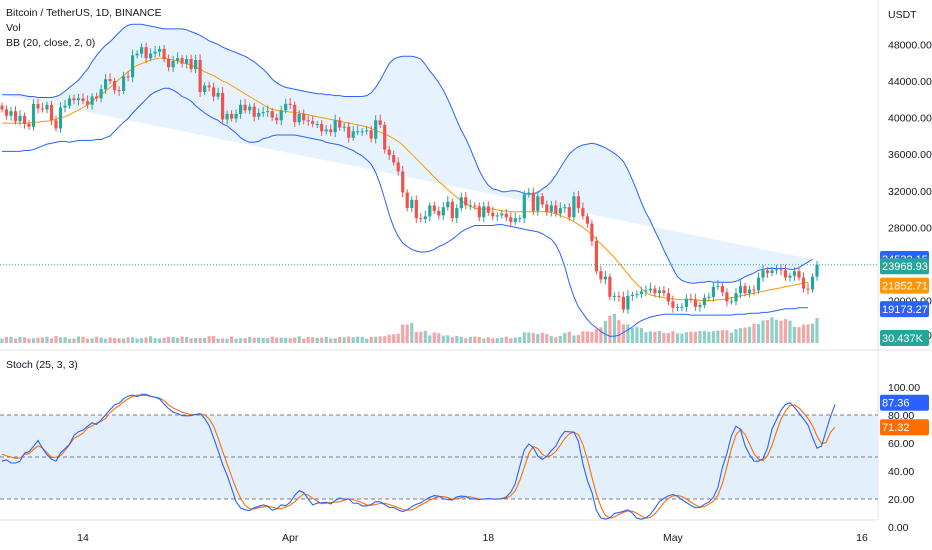  What do you see at coordinates (896, 428) in the screenshot?
I see `stoch-d-tag: 71.32` at bounding box center [896, 428].